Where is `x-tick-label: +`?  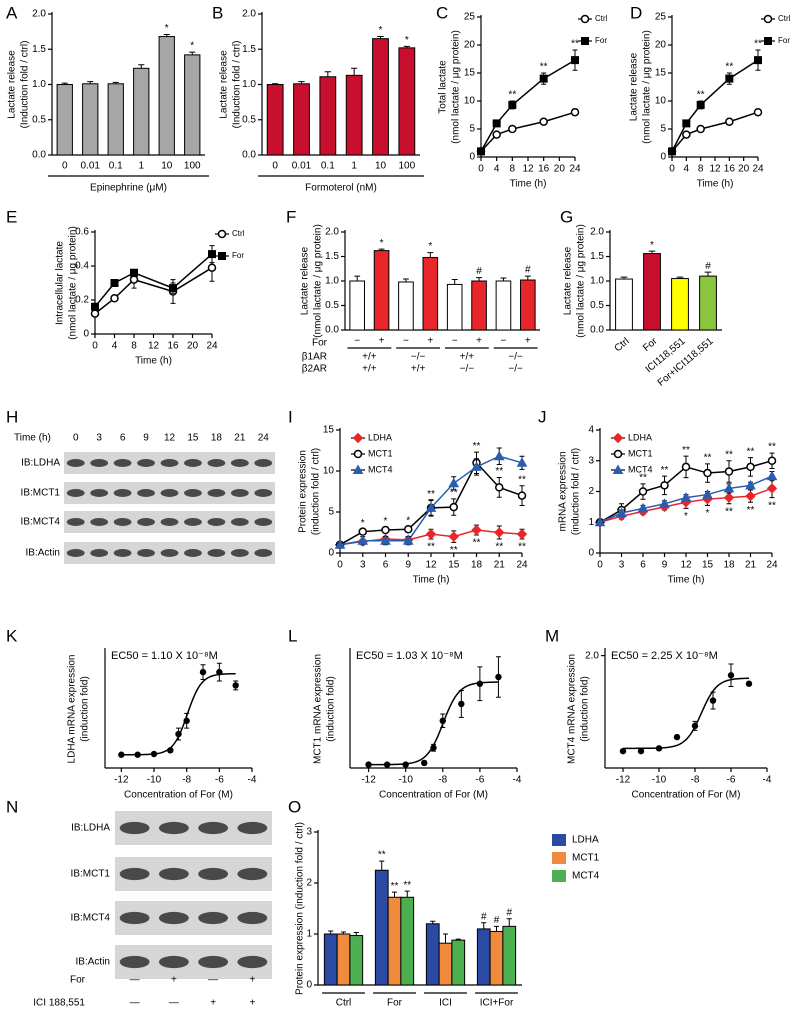 x-tick-label: + is located at coordinates (528, 341).